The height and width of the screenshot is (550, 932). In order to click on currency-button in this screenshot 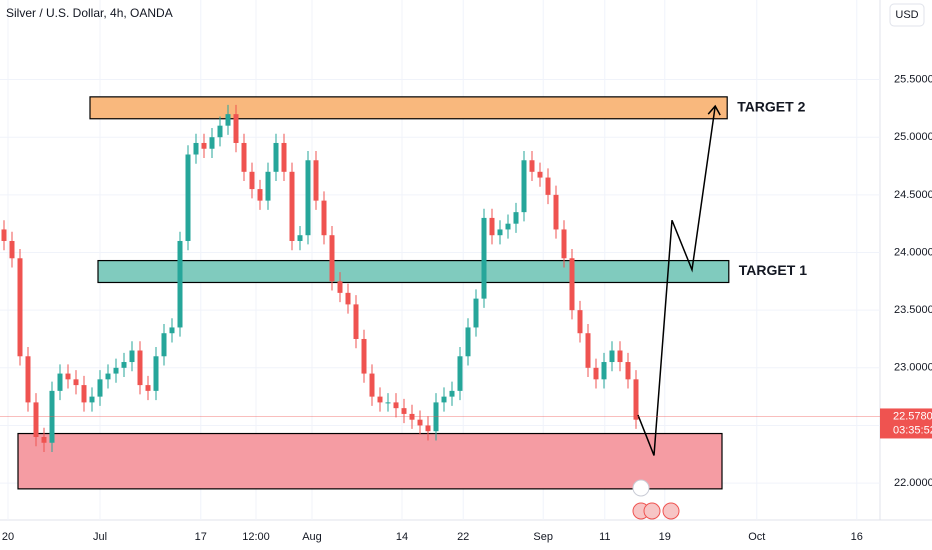, I will do `click(907, 15)`.